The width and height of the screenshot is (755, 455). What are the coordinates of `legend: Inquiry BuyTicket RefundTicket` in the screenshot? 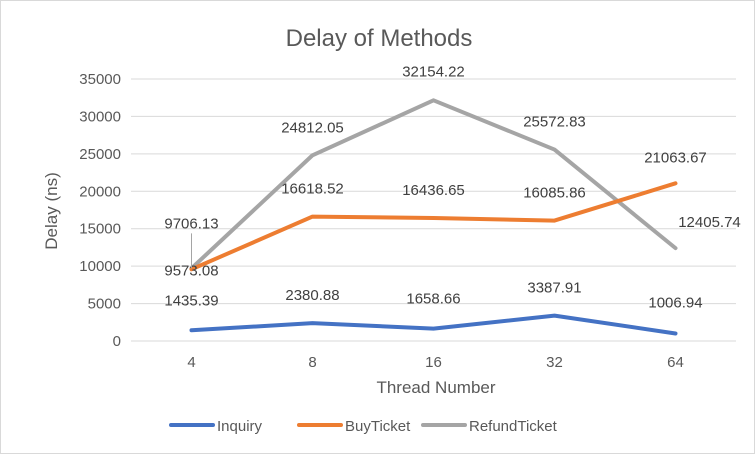 It's located at (363, 426).